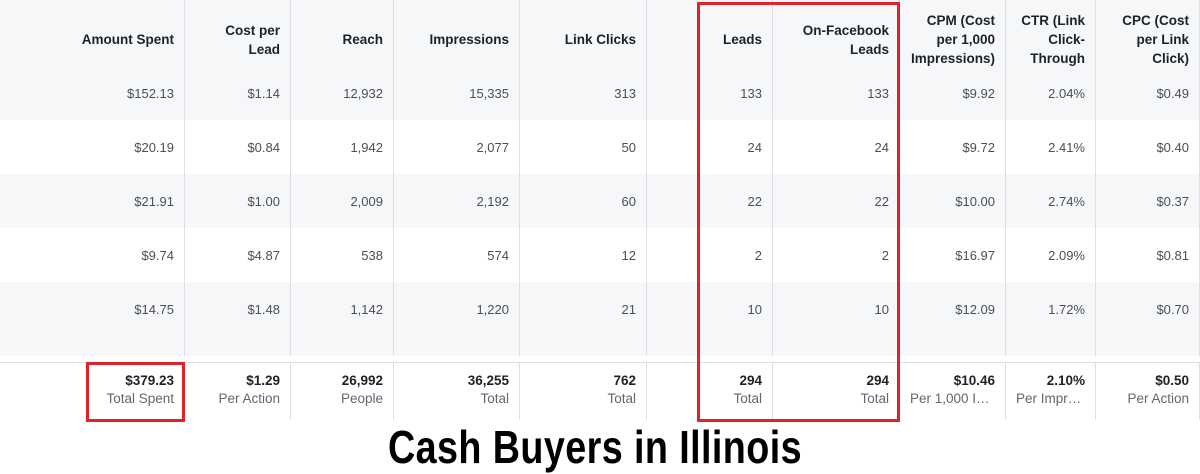  What do you see at coordinates (1051, 255) in the screenshot?
I see `table-cell: 2.09%` at bounding box center [1051, 255].